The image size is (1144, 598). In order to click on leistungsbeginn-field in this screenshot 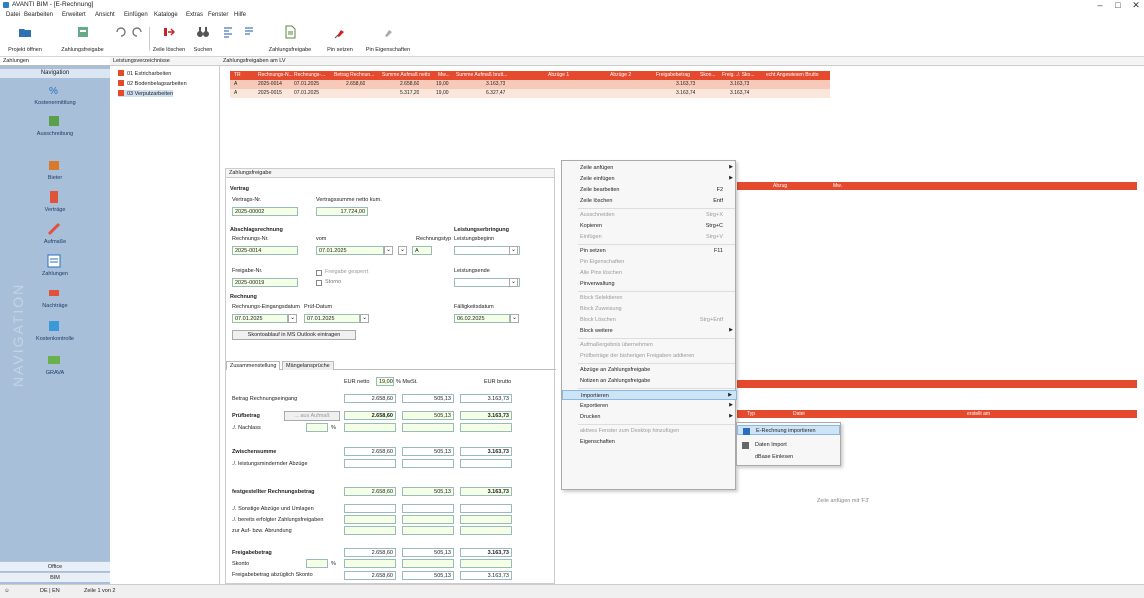, I will do `click(487, 250)`.